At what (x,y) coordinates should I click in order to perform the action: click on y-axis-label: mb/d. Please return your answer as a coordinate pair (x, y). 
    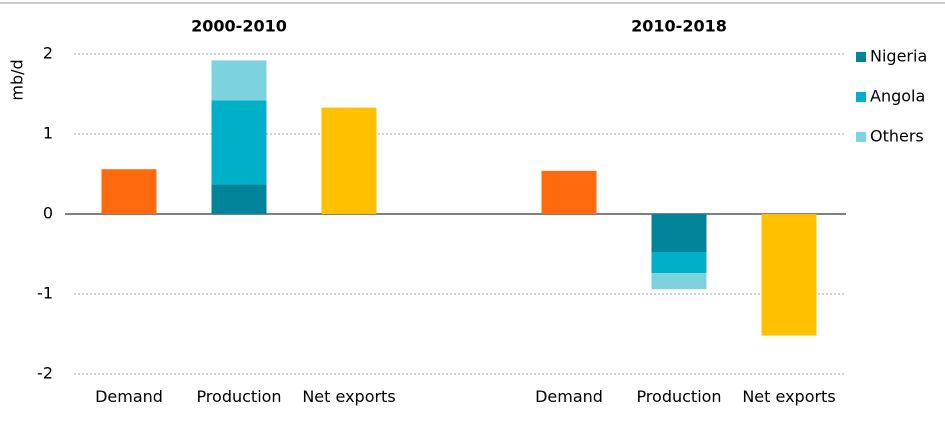
    Looking at the image, I should click on (17, 79).